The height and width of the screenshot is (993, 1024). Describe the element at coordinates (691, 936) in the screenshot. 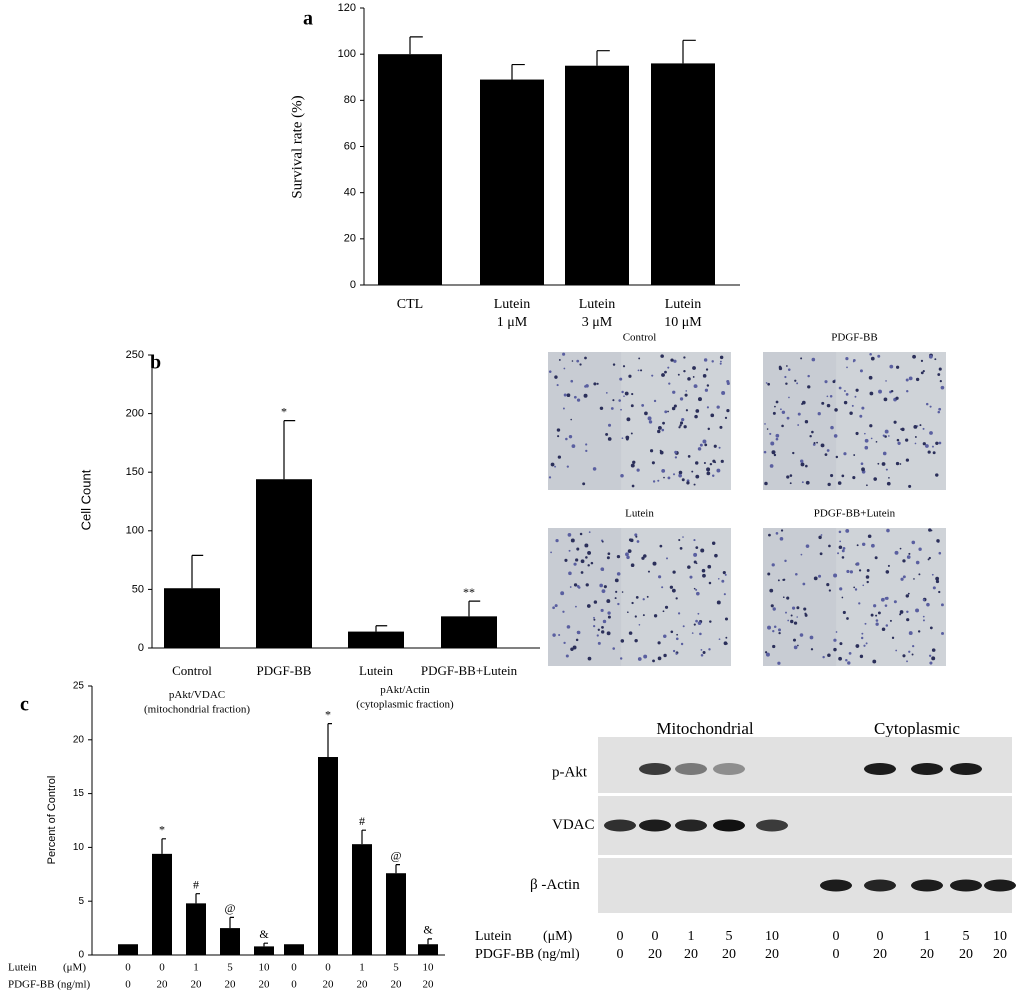

I see `blot-condition-value: 1` at that location.